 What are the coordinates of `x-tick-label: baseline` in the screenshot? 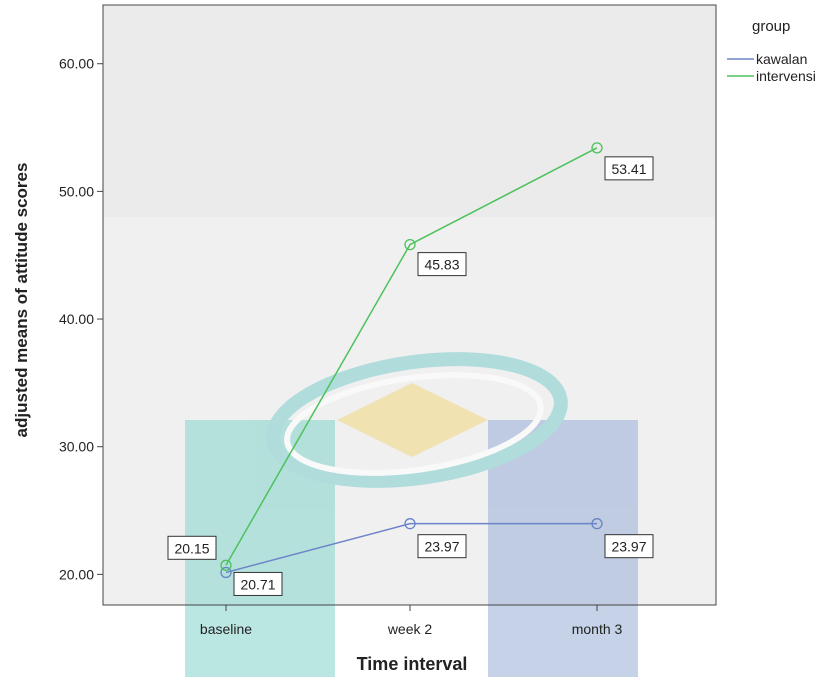 It's located at (226, 629).